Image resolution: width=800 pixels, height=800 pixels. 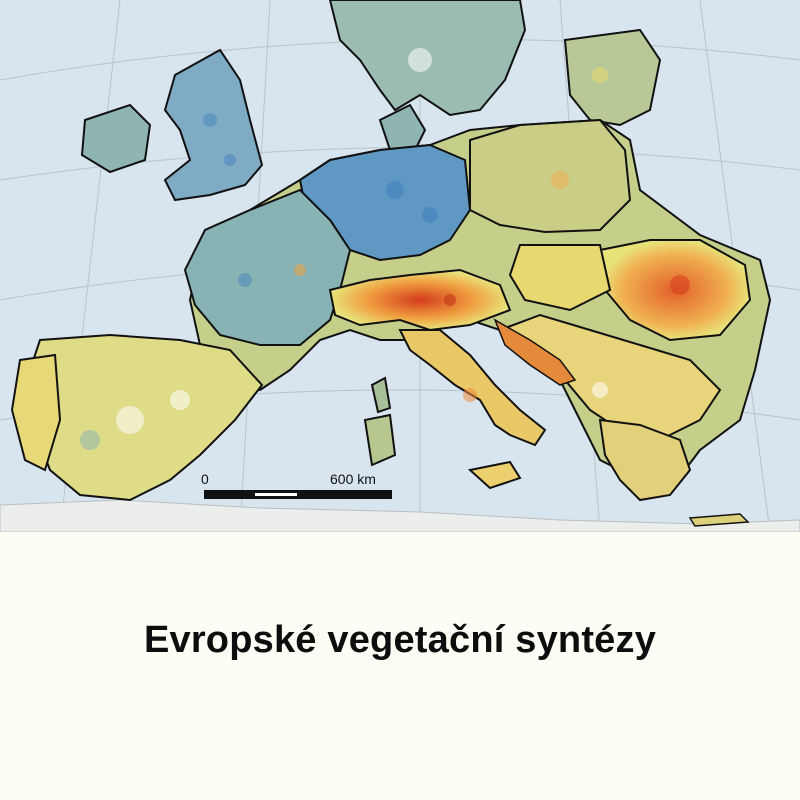 What do you see at coordinates (298, 494) in the screenshot?
I see `scale-bar` at bounding box center [298, 494].